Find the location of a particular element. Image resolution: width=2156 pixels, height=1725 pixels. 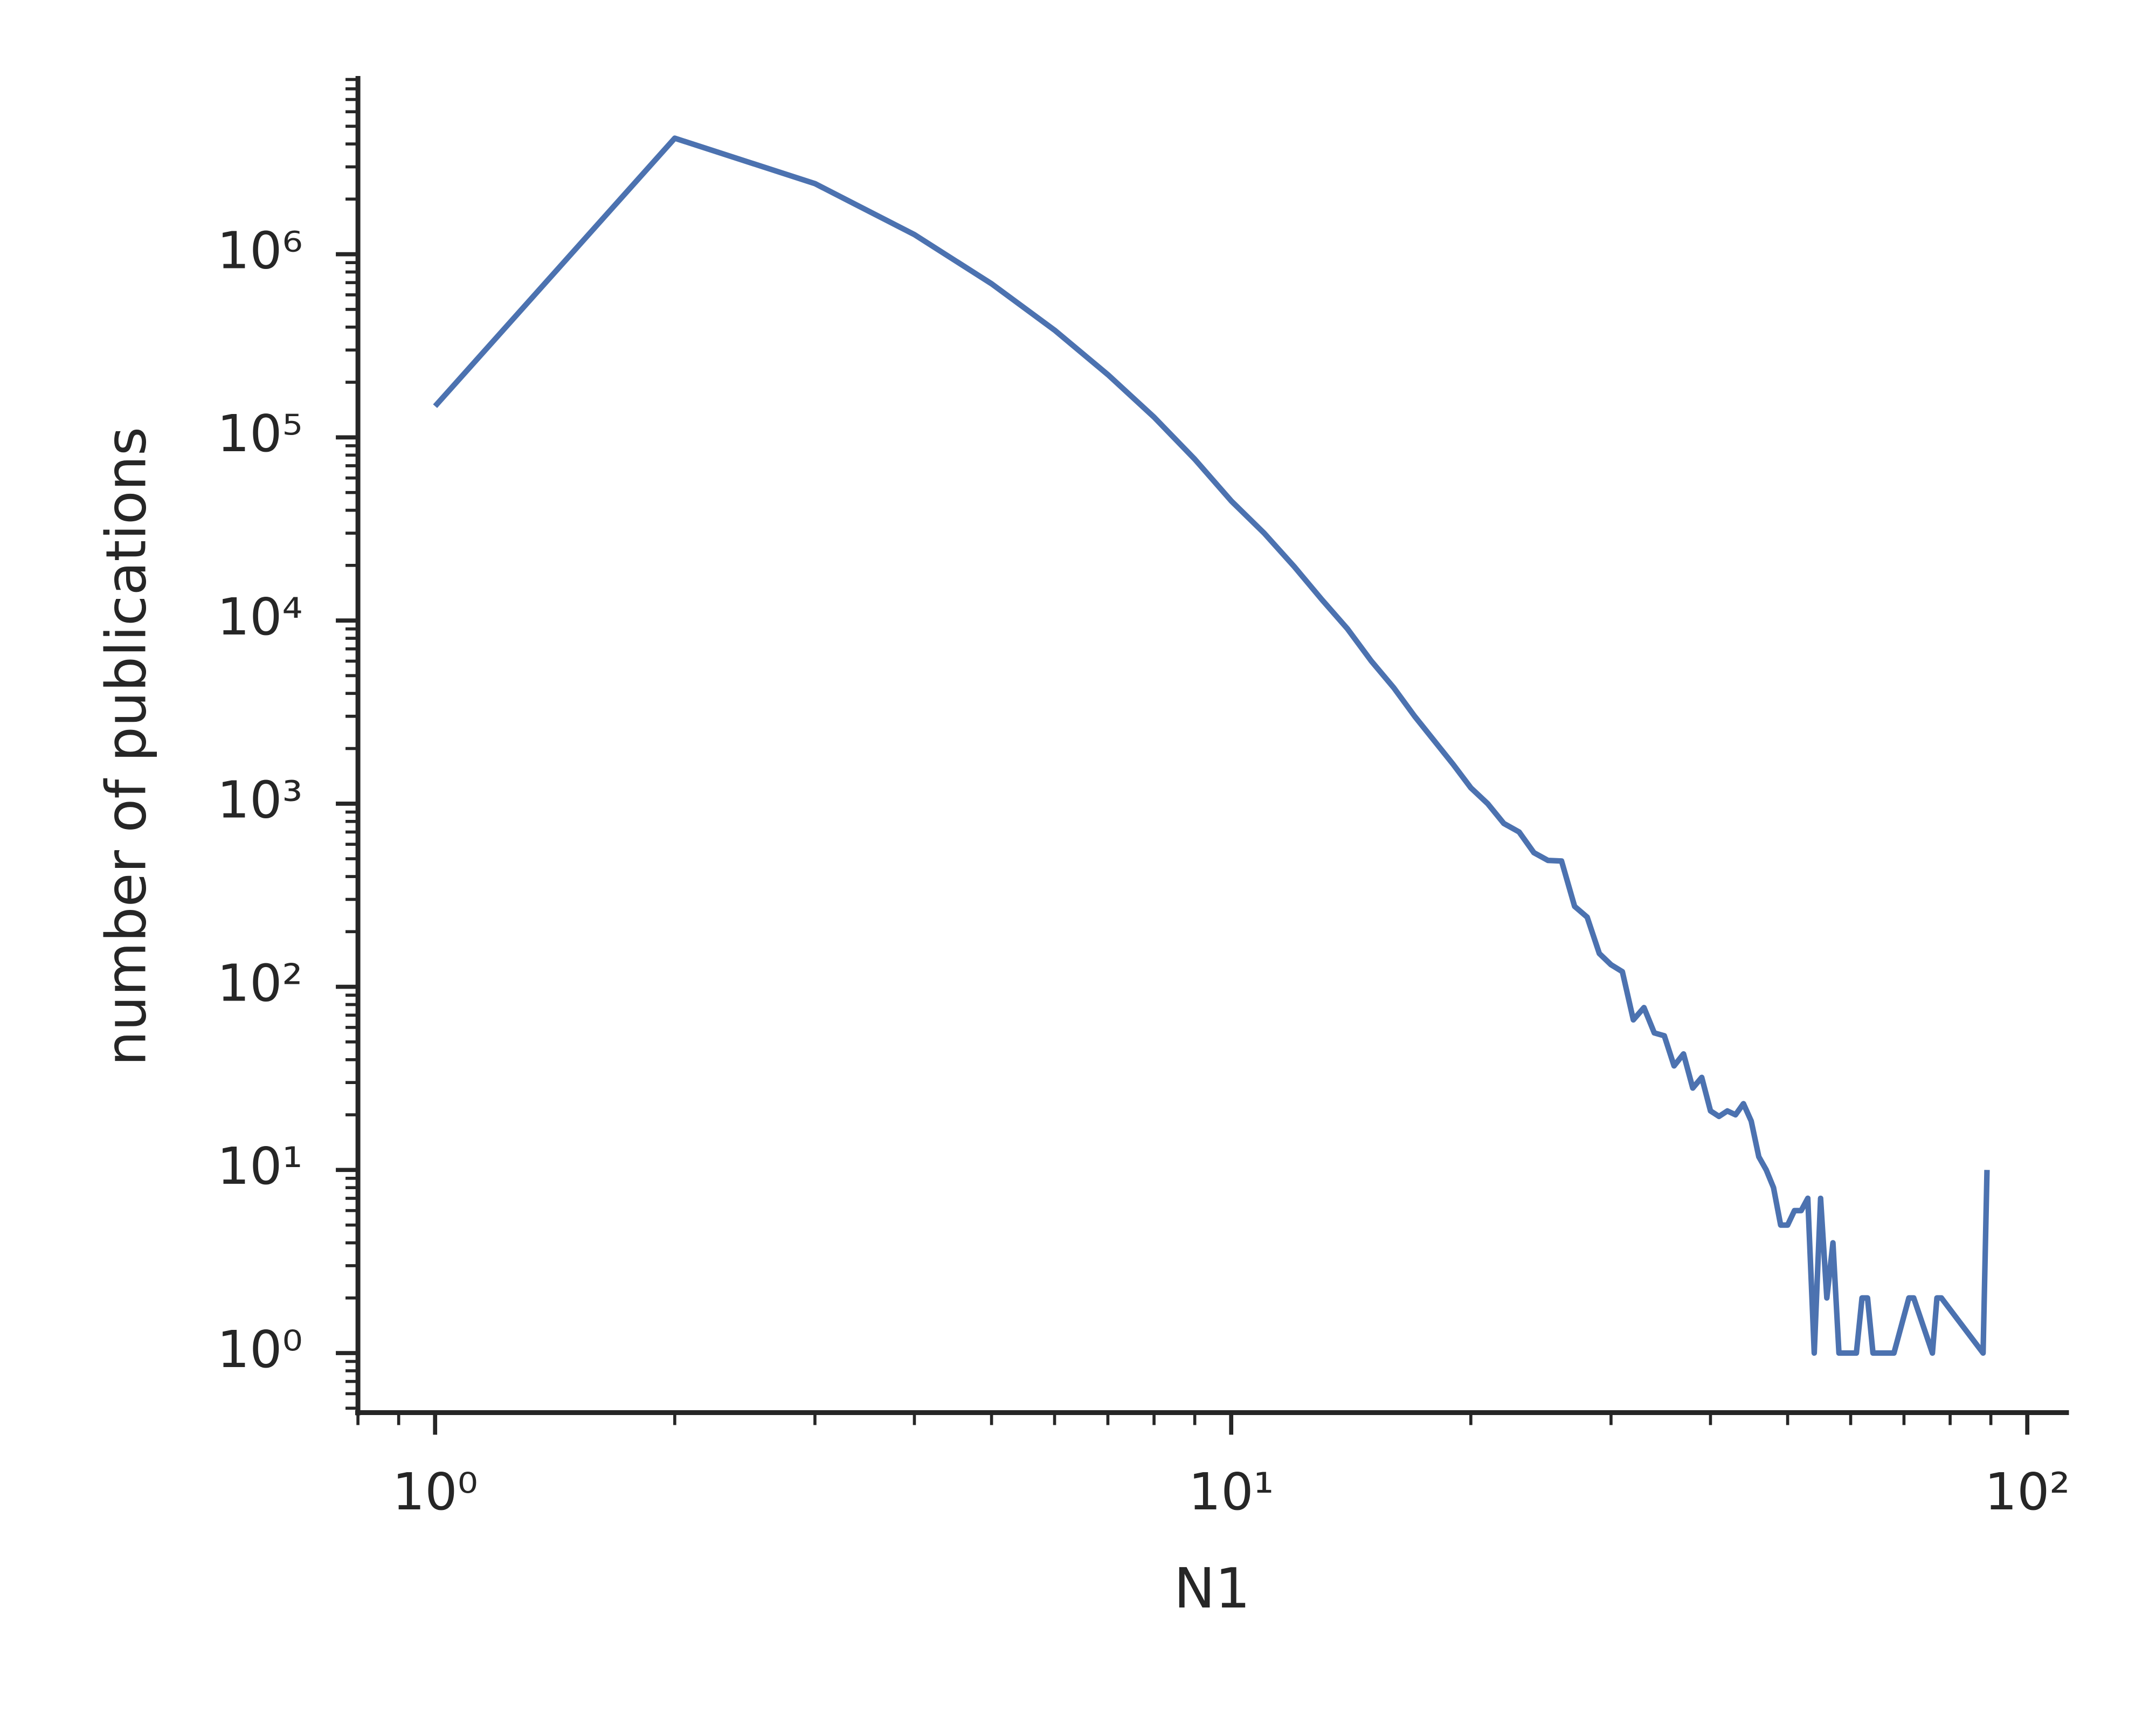

y-tick-label: 10⁴ is located at coordinates (260, 617).